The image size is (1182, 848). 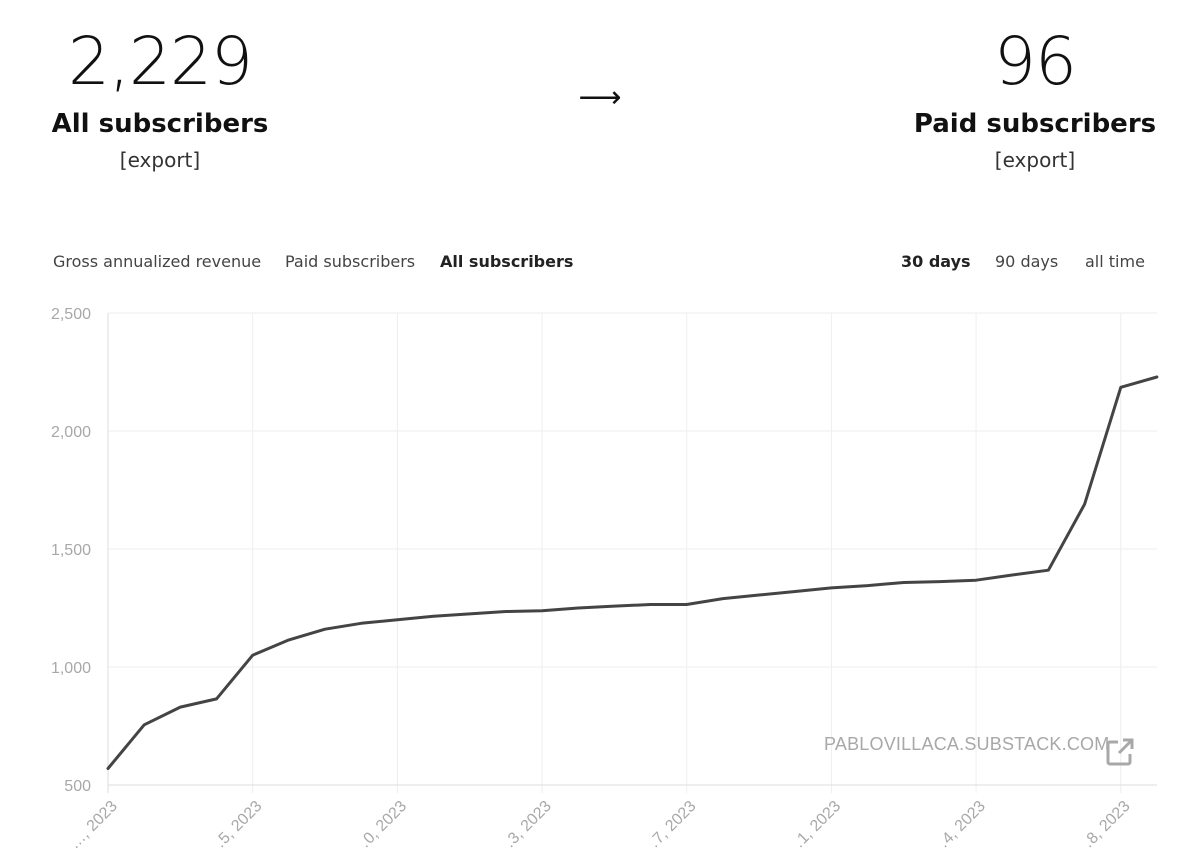 I want to click on external-link-icon, so click(x=1120, y=752).